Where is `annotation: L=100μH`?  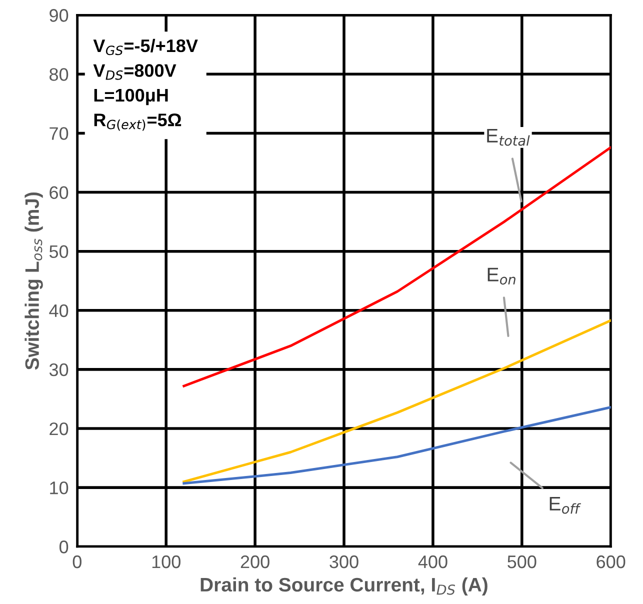 annotation: L=100μH is located at coordinates (131, 97).